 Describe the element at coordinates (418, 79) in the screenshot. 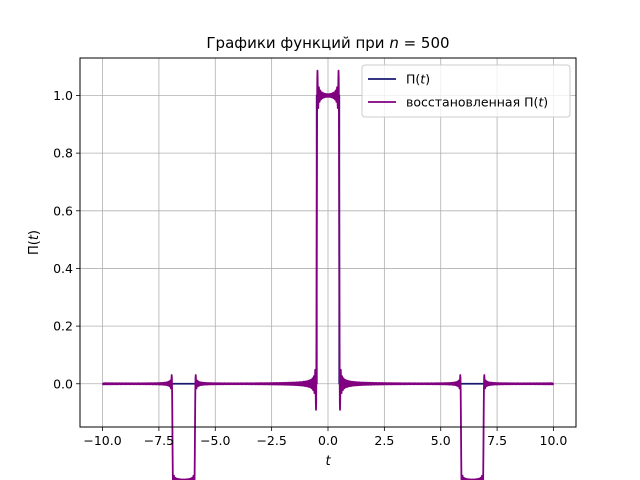

I see `legend-label-rect: Π(t)` at that location.